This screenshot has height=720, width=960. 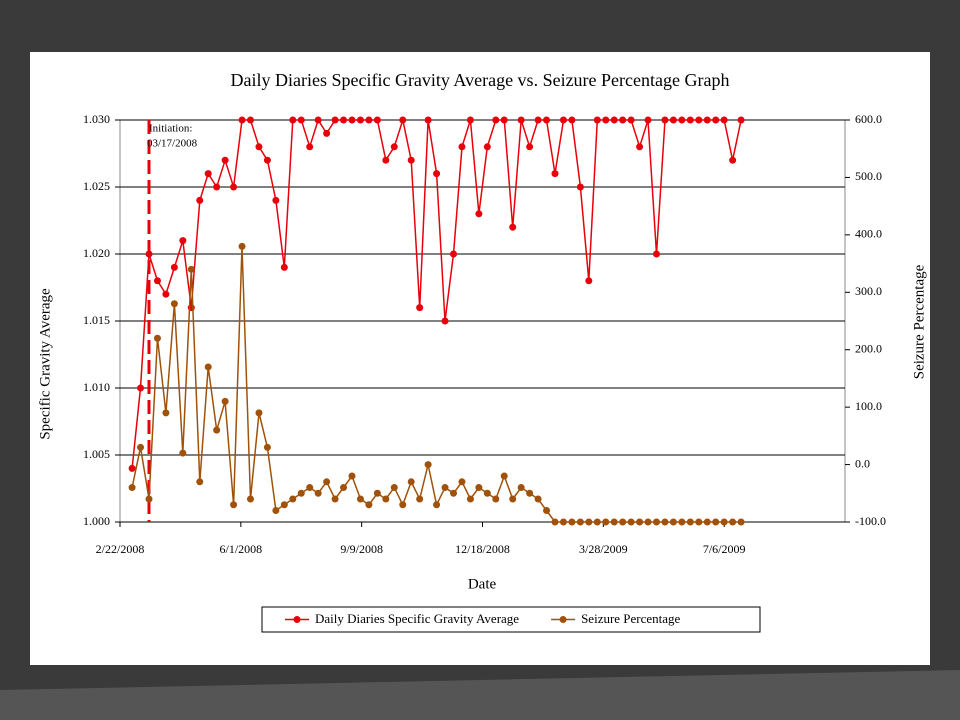 I want to click on y-tick-label: 1.000, so click(x=96, y=521).